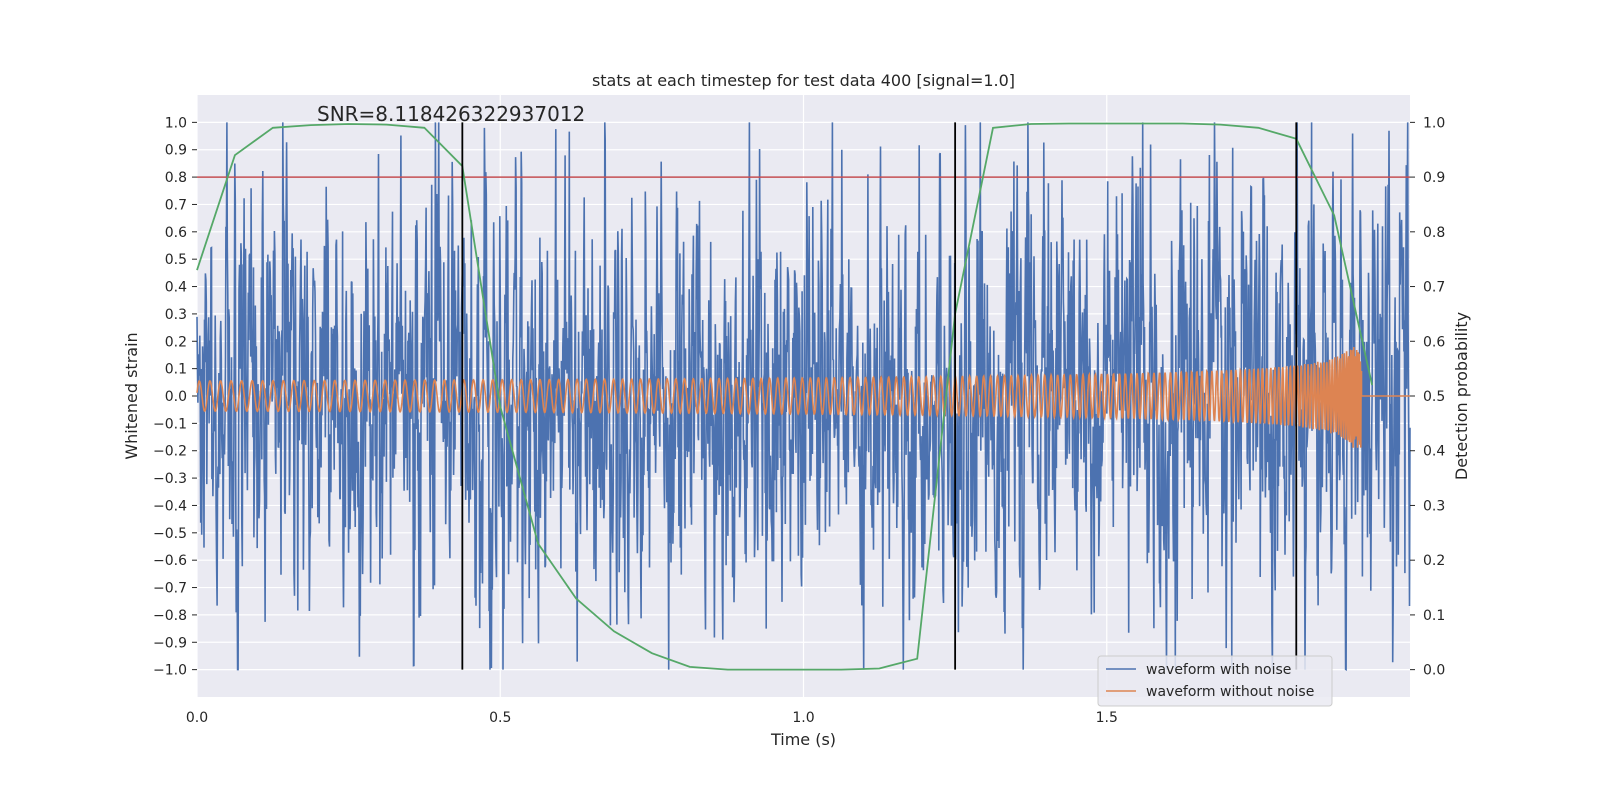 This screenshot has height=800, width=1600. Describe the element at coordinates (652, 718) in the screenshot. I see `x-axis-ticks: 0.0 0.5 1.0 1.5` at that location.